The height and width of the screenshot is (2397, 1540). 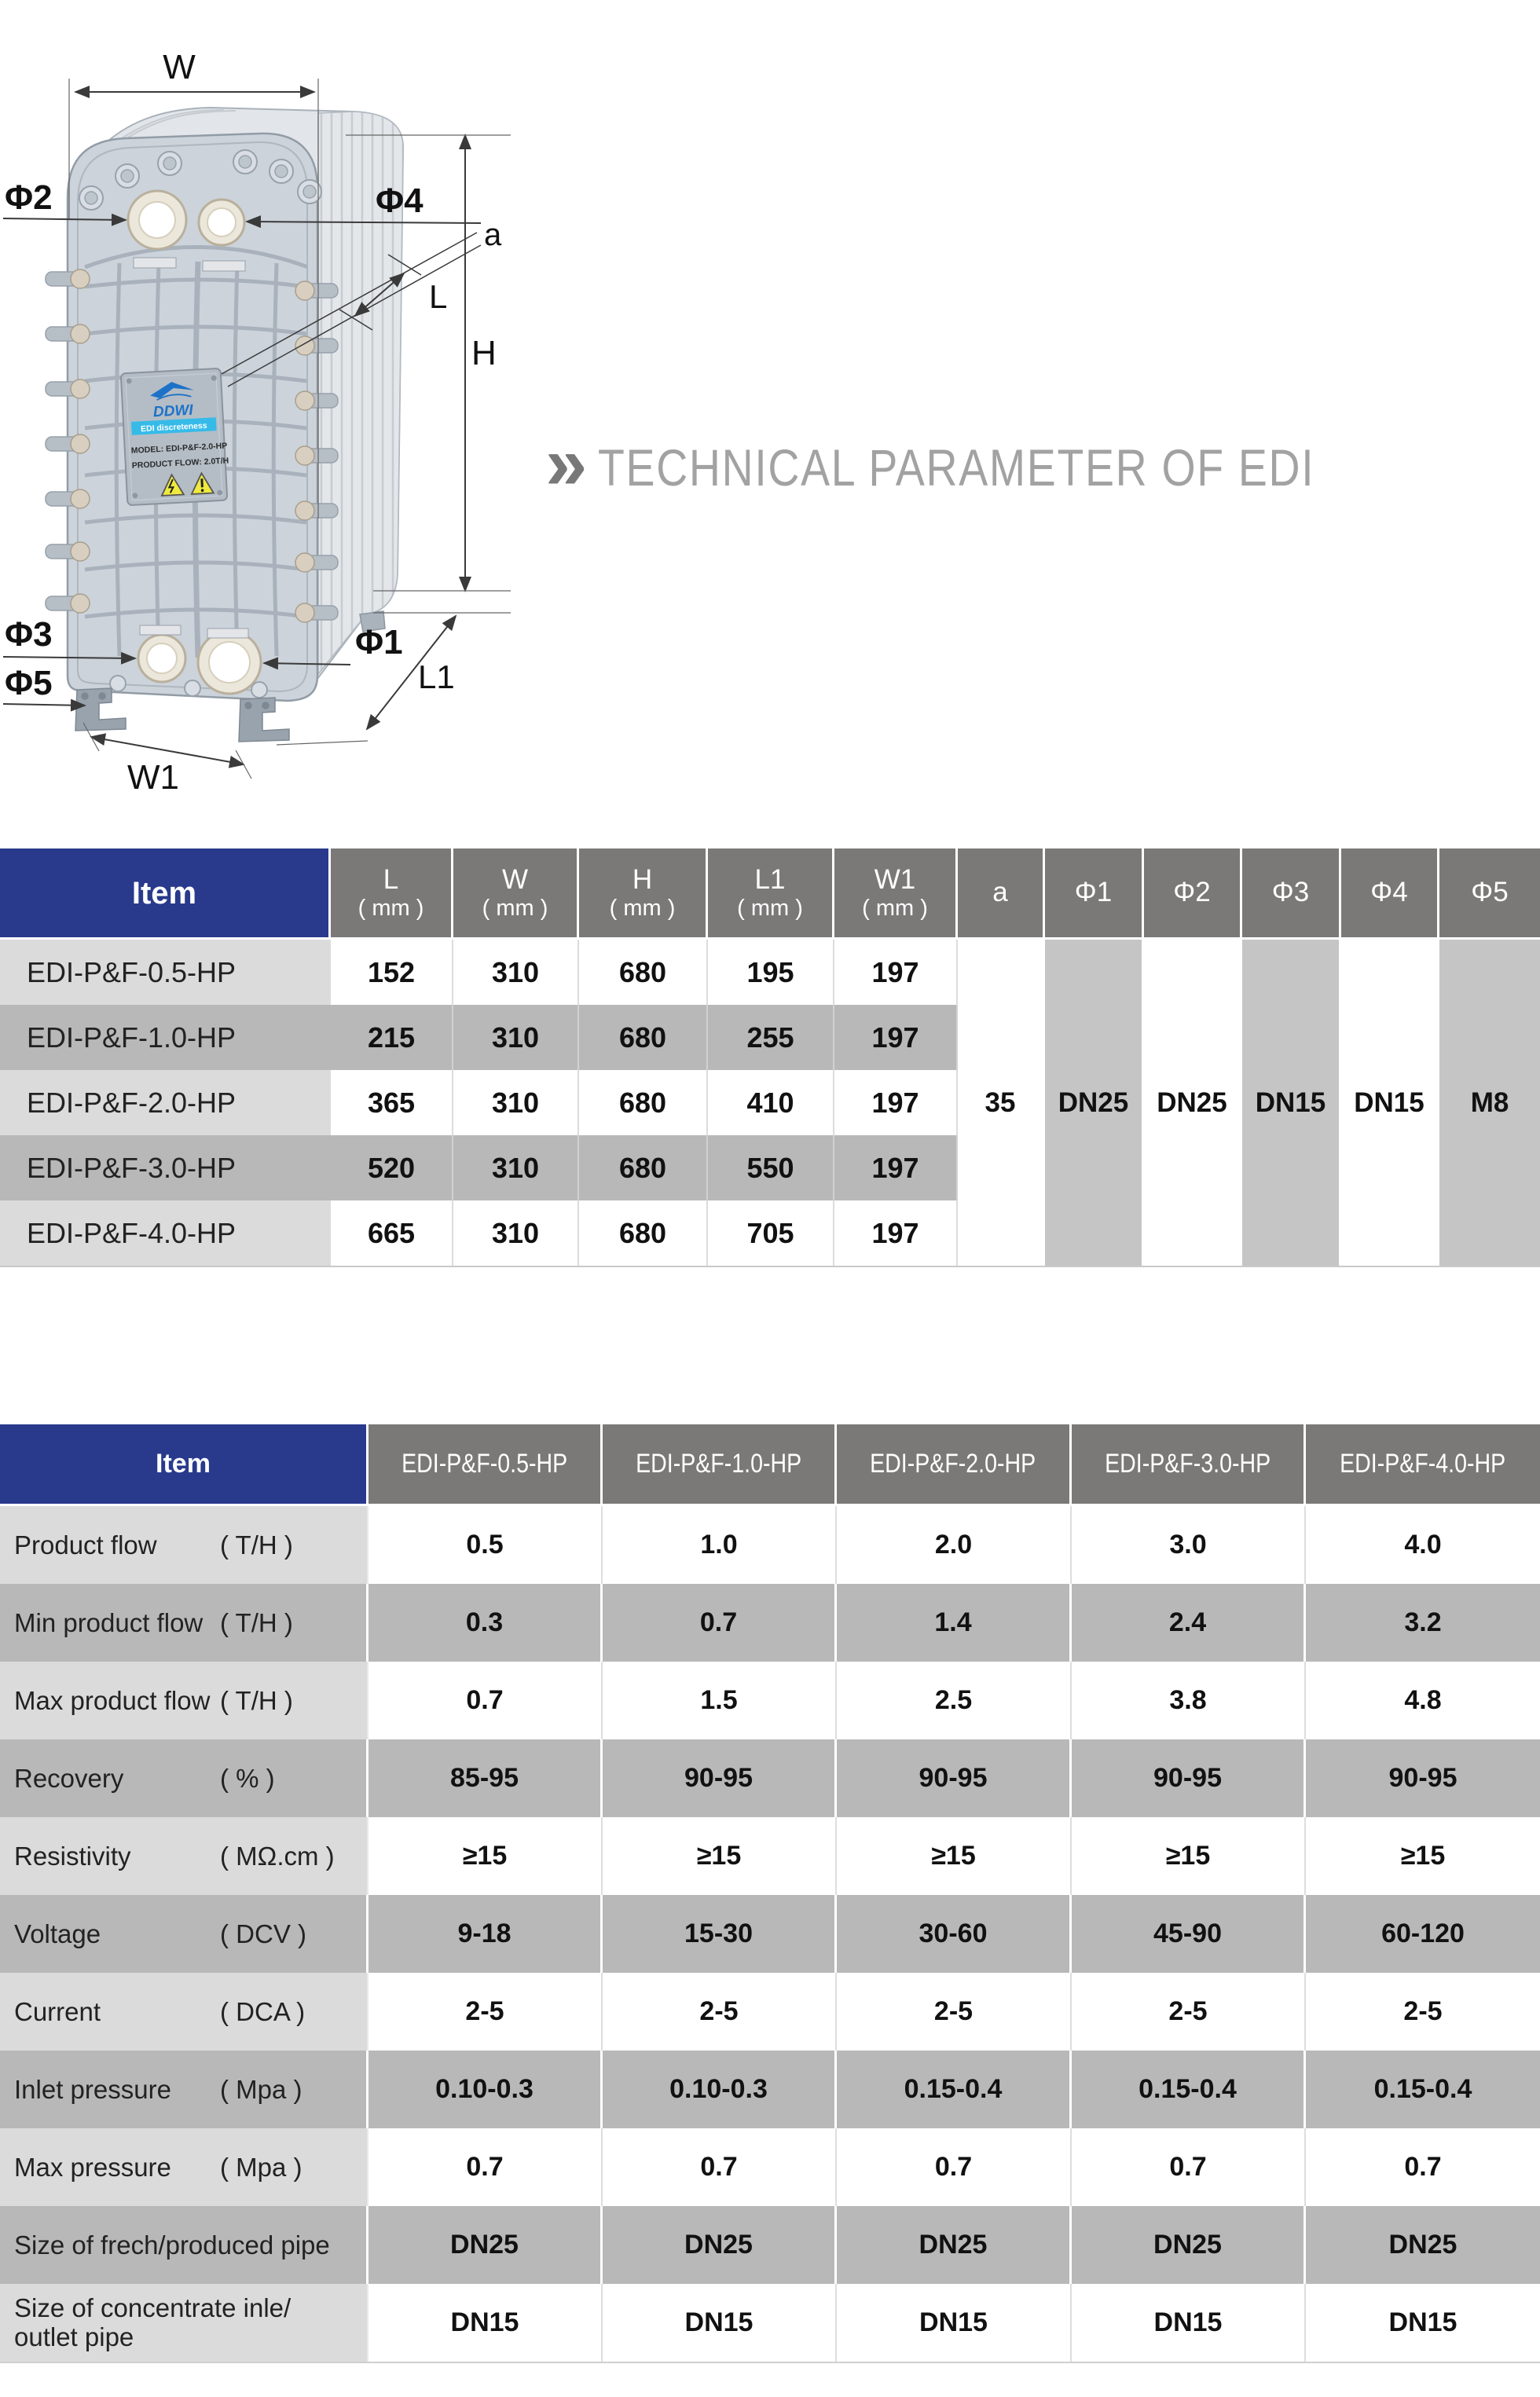 What do you see at coordinates (1189, 1623) in the screenshot?
I see `param-value: 2.4` at bounding box center [1189, 1623].